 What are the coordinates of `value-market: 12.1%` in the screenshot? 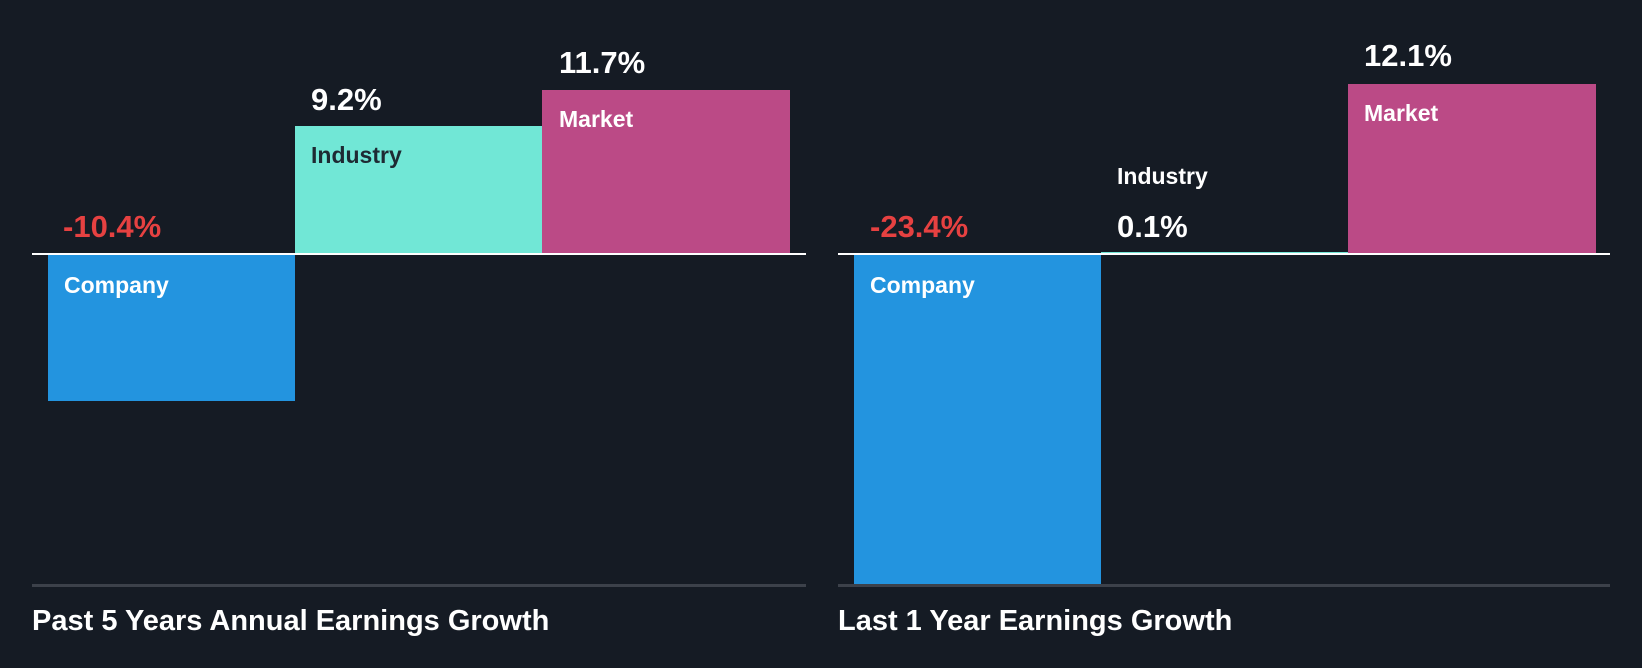 It's located at (1408, 55).